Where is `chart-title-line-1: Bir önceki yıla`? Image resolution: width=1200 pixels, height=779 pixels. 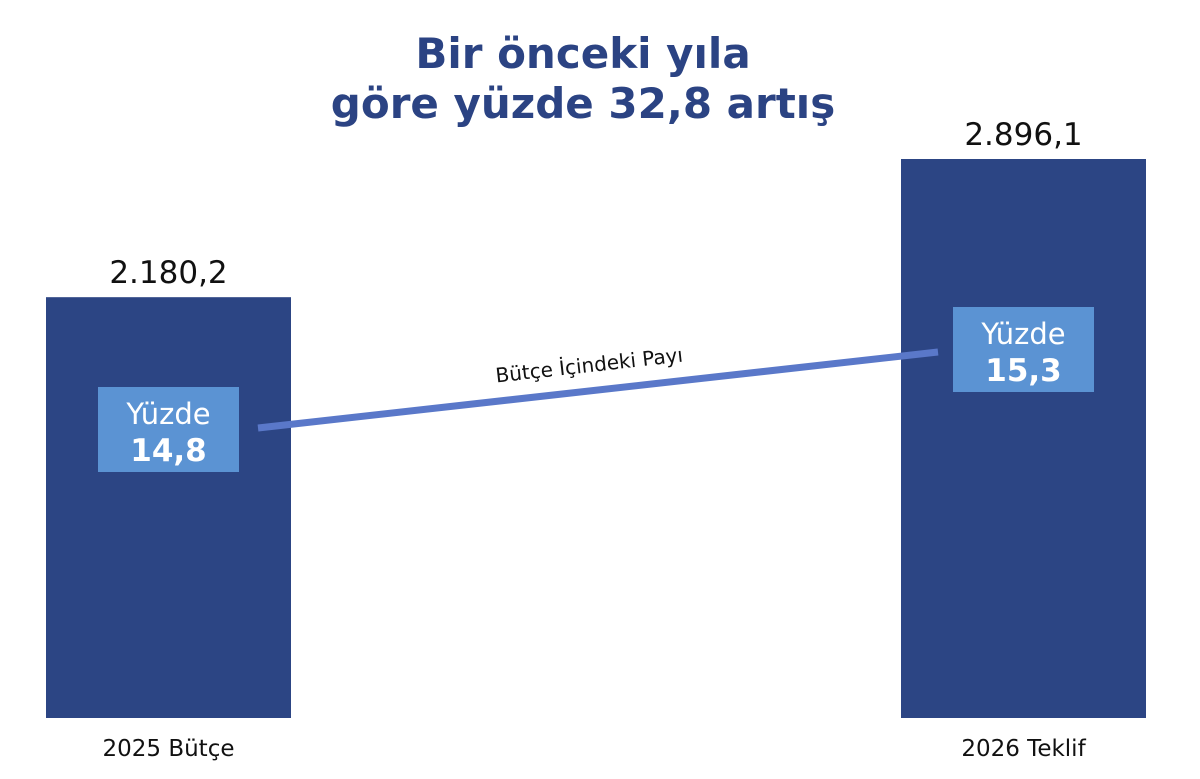 chart-title-line-1: Bir önceki yıla is located at coordinates (582, 53).